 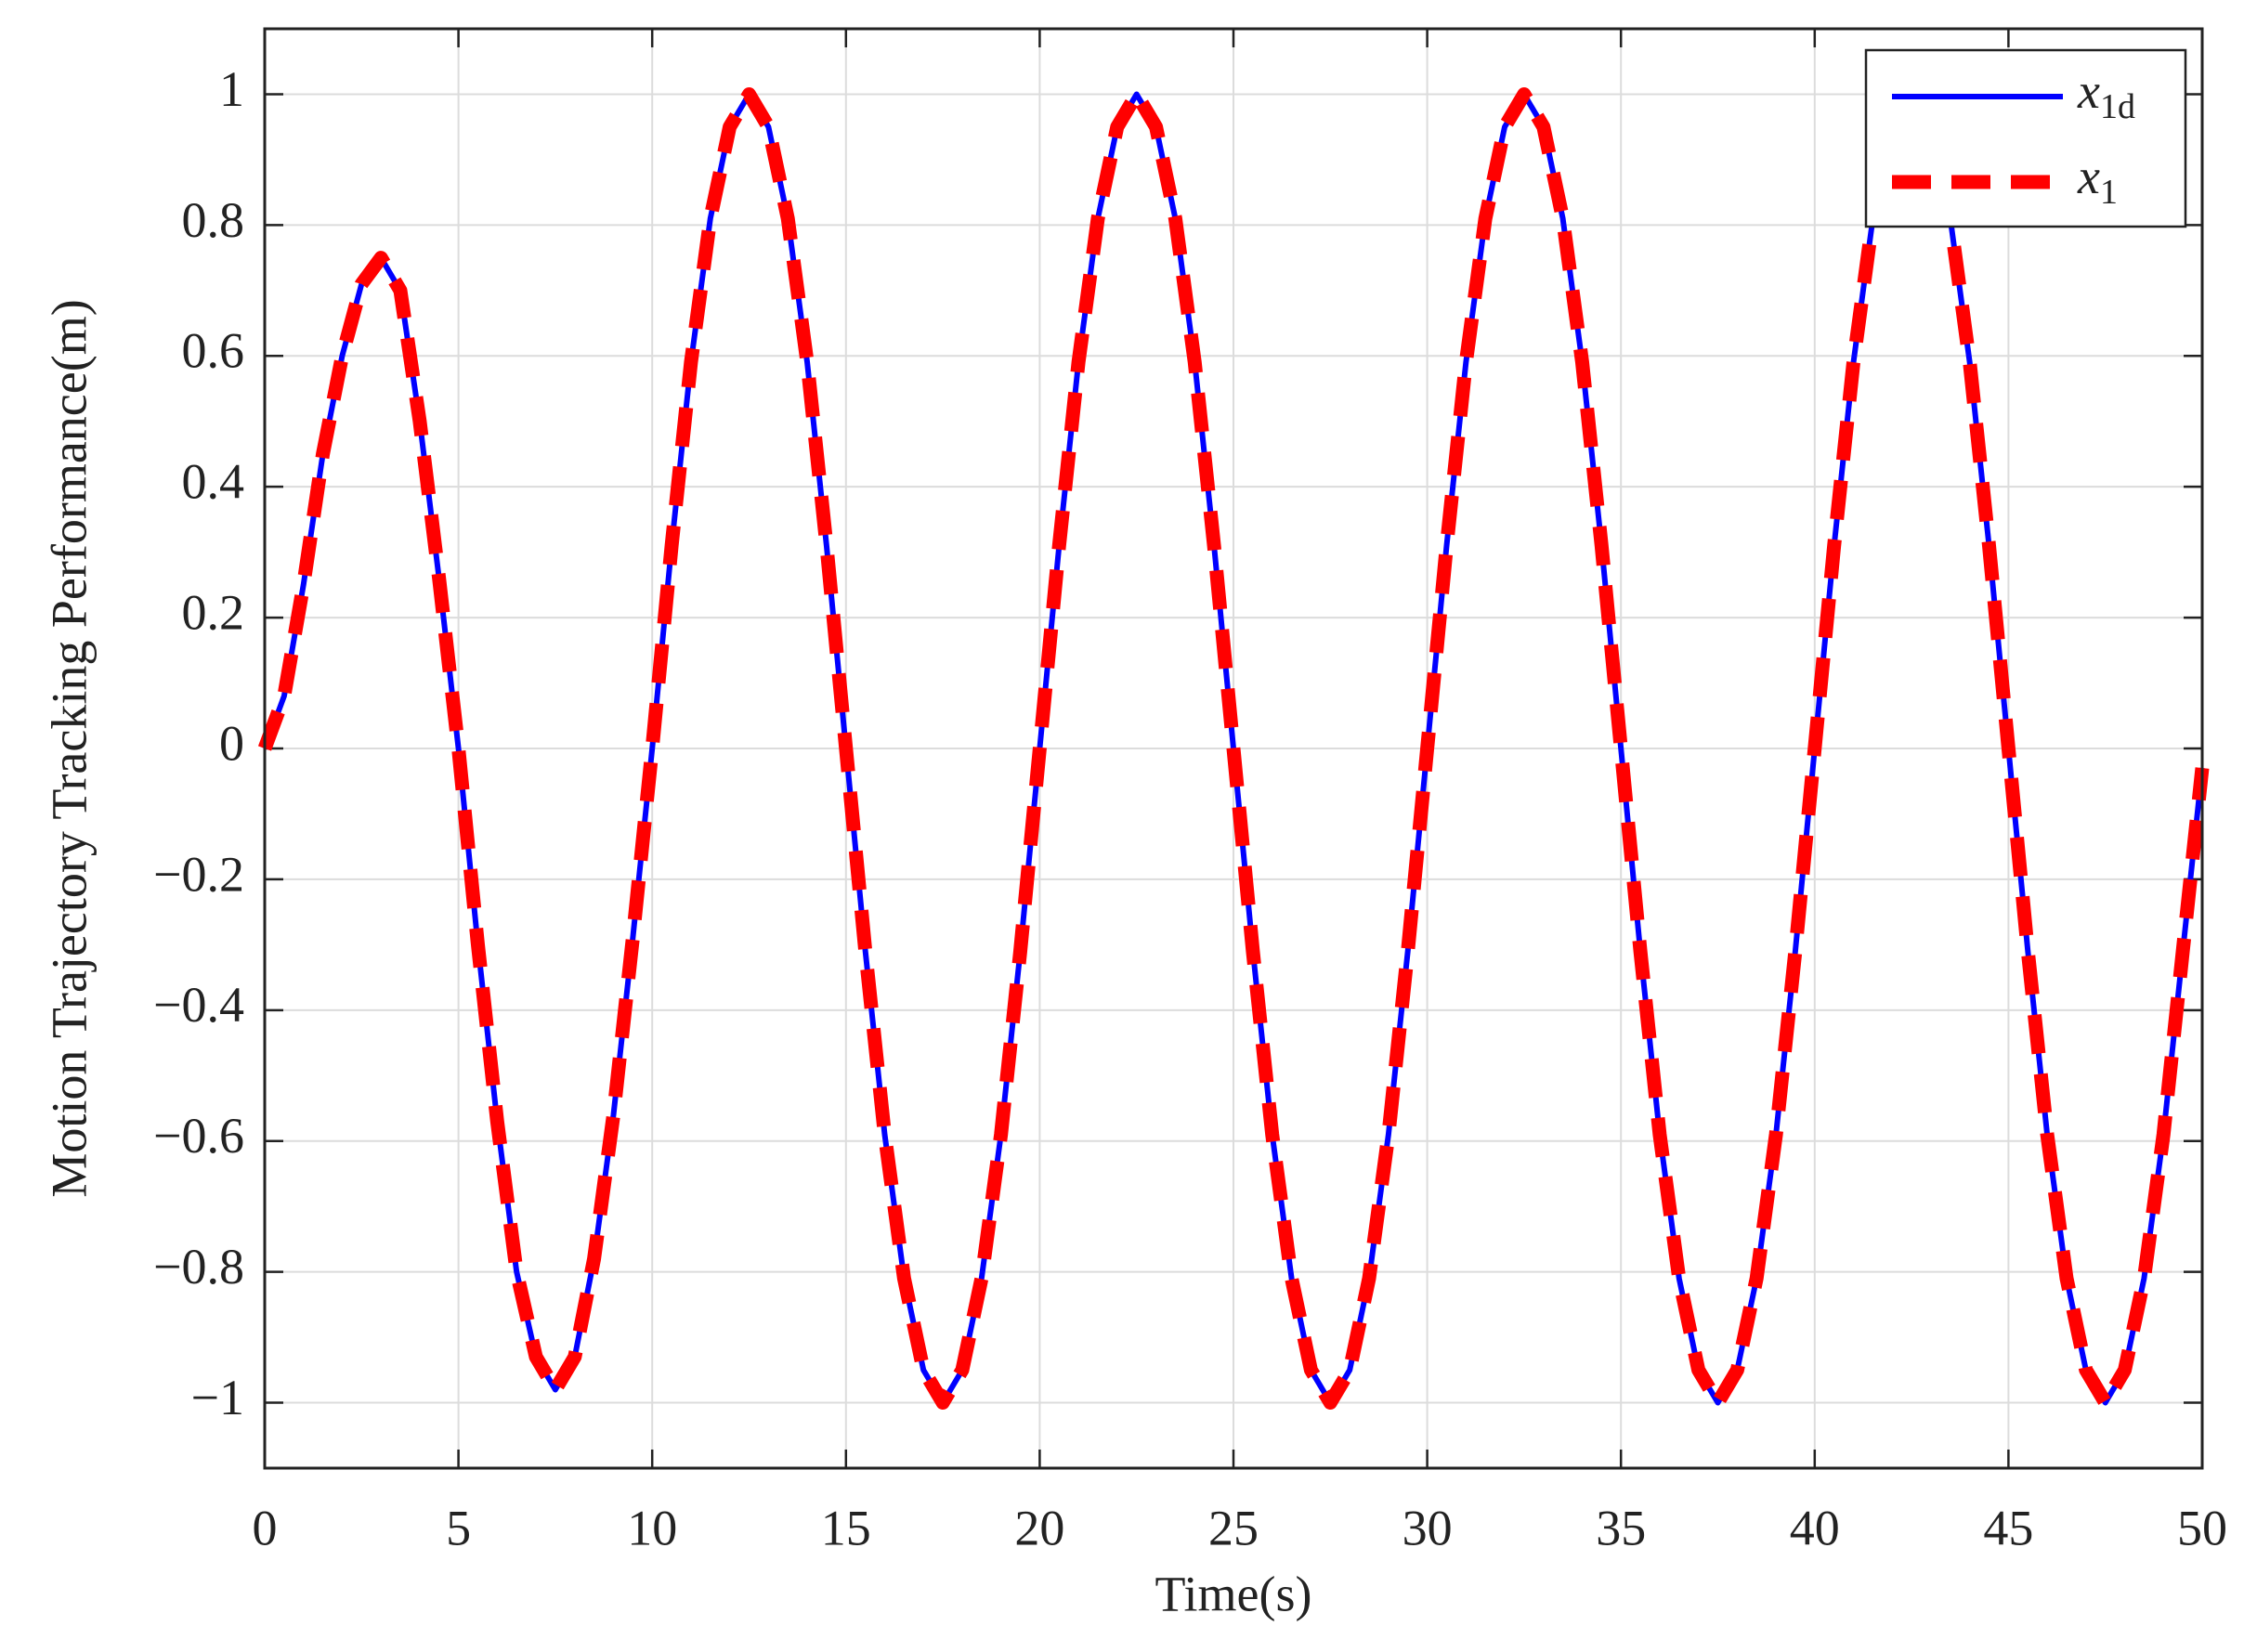 What do you see at coordinates (213, 351) in the screenshot?
I see `y-tick-label: 0.6` at bounding box center [213, 351].